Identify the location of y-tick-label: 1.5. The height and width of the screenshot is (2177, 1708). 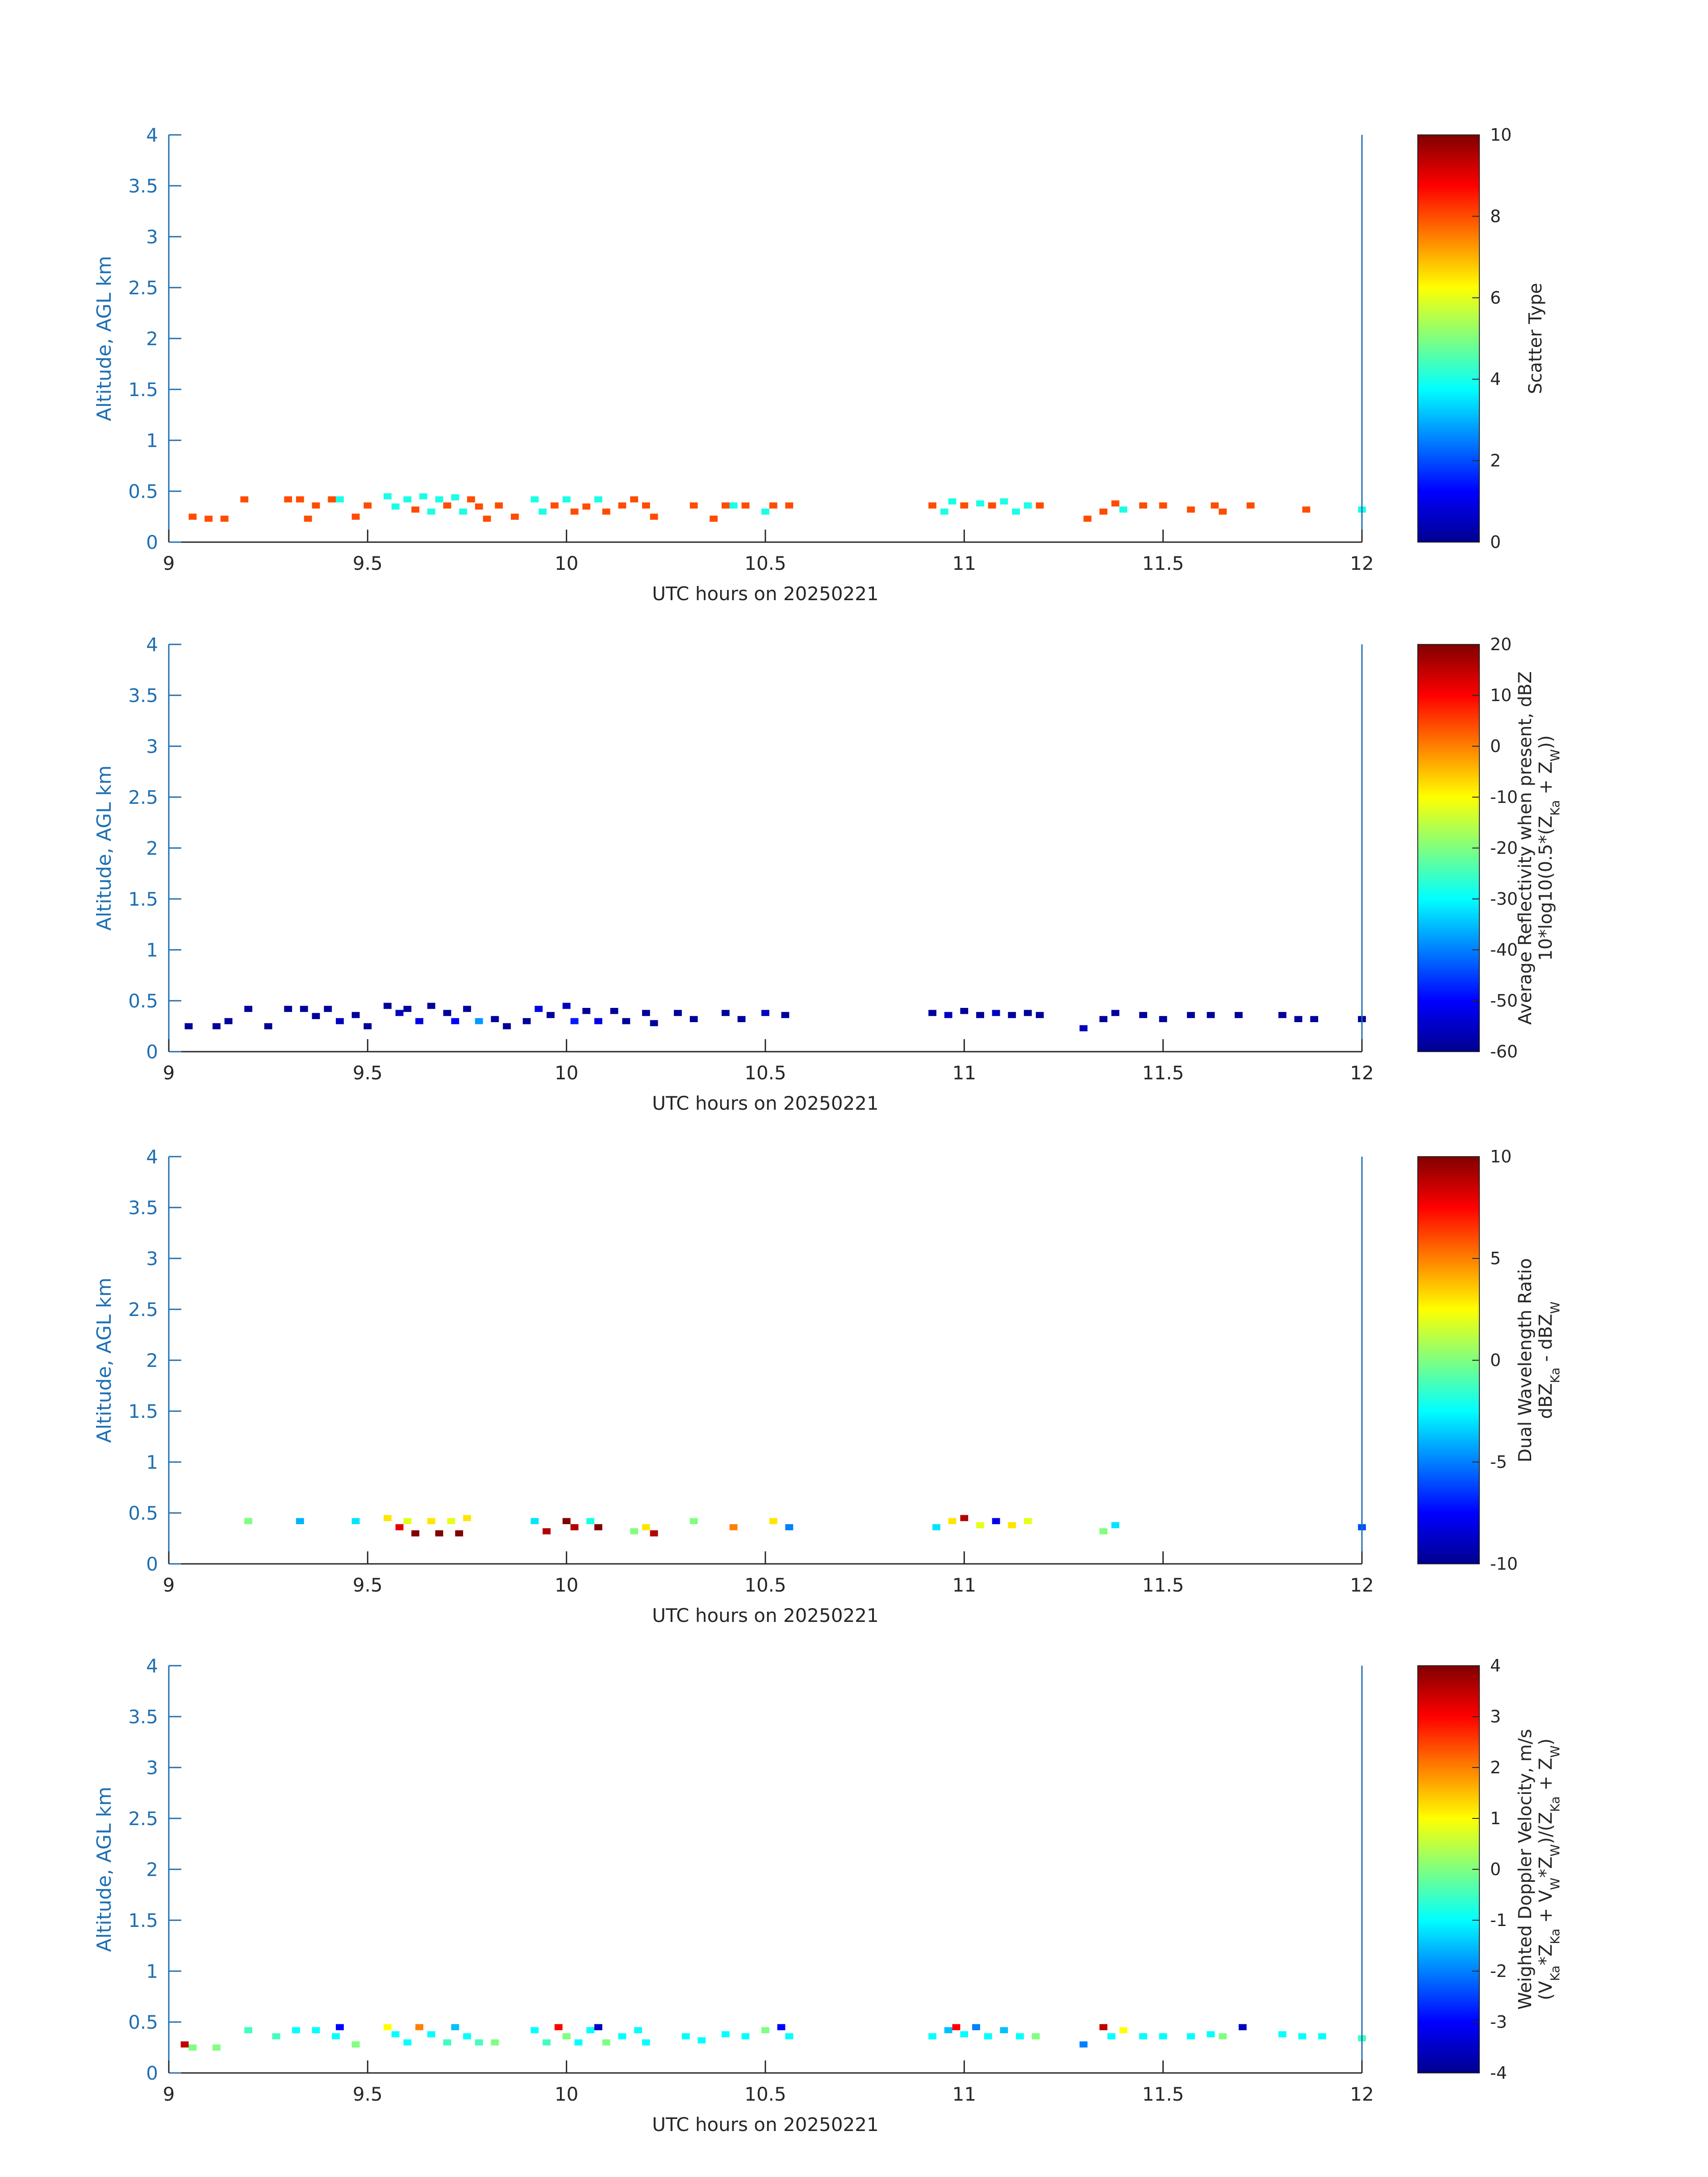
(143, 899).